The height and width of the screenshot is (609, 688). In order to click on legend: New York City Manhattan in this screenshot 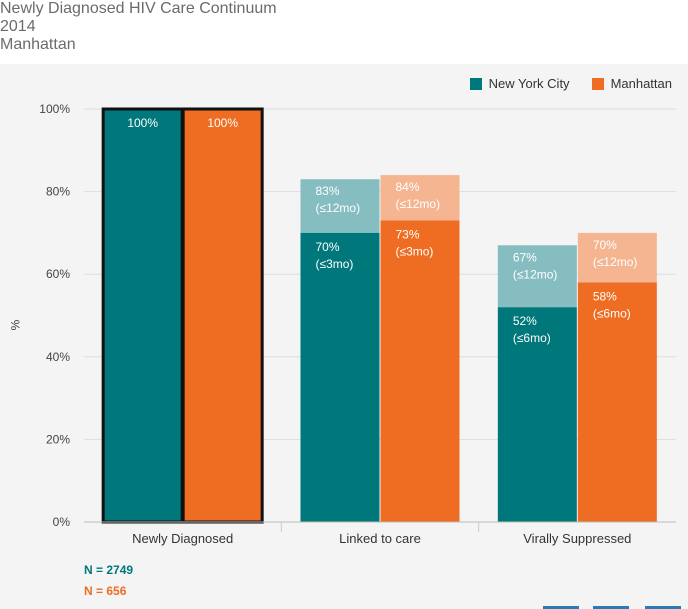, I will do `click(570, 83)`.